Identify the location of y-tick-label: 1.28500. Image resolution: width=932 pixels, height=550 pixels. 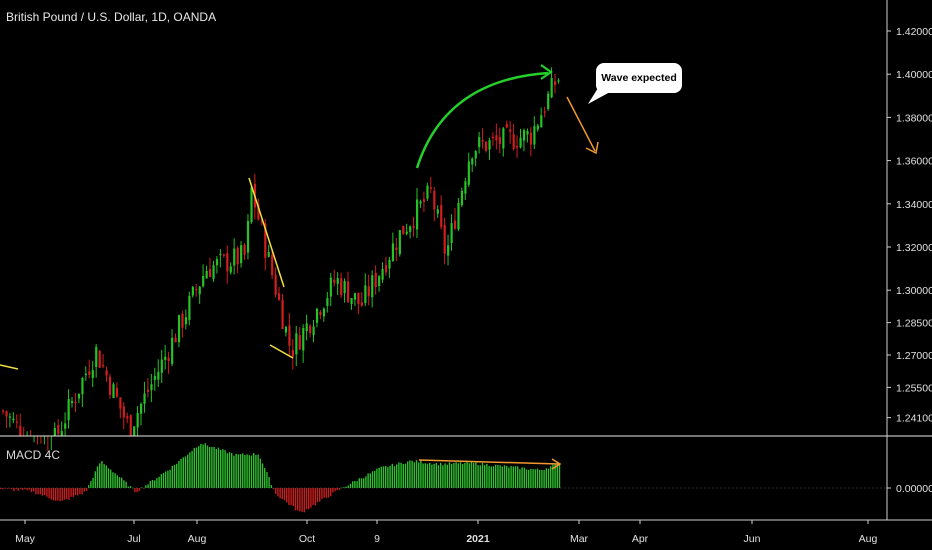
(914, 324).